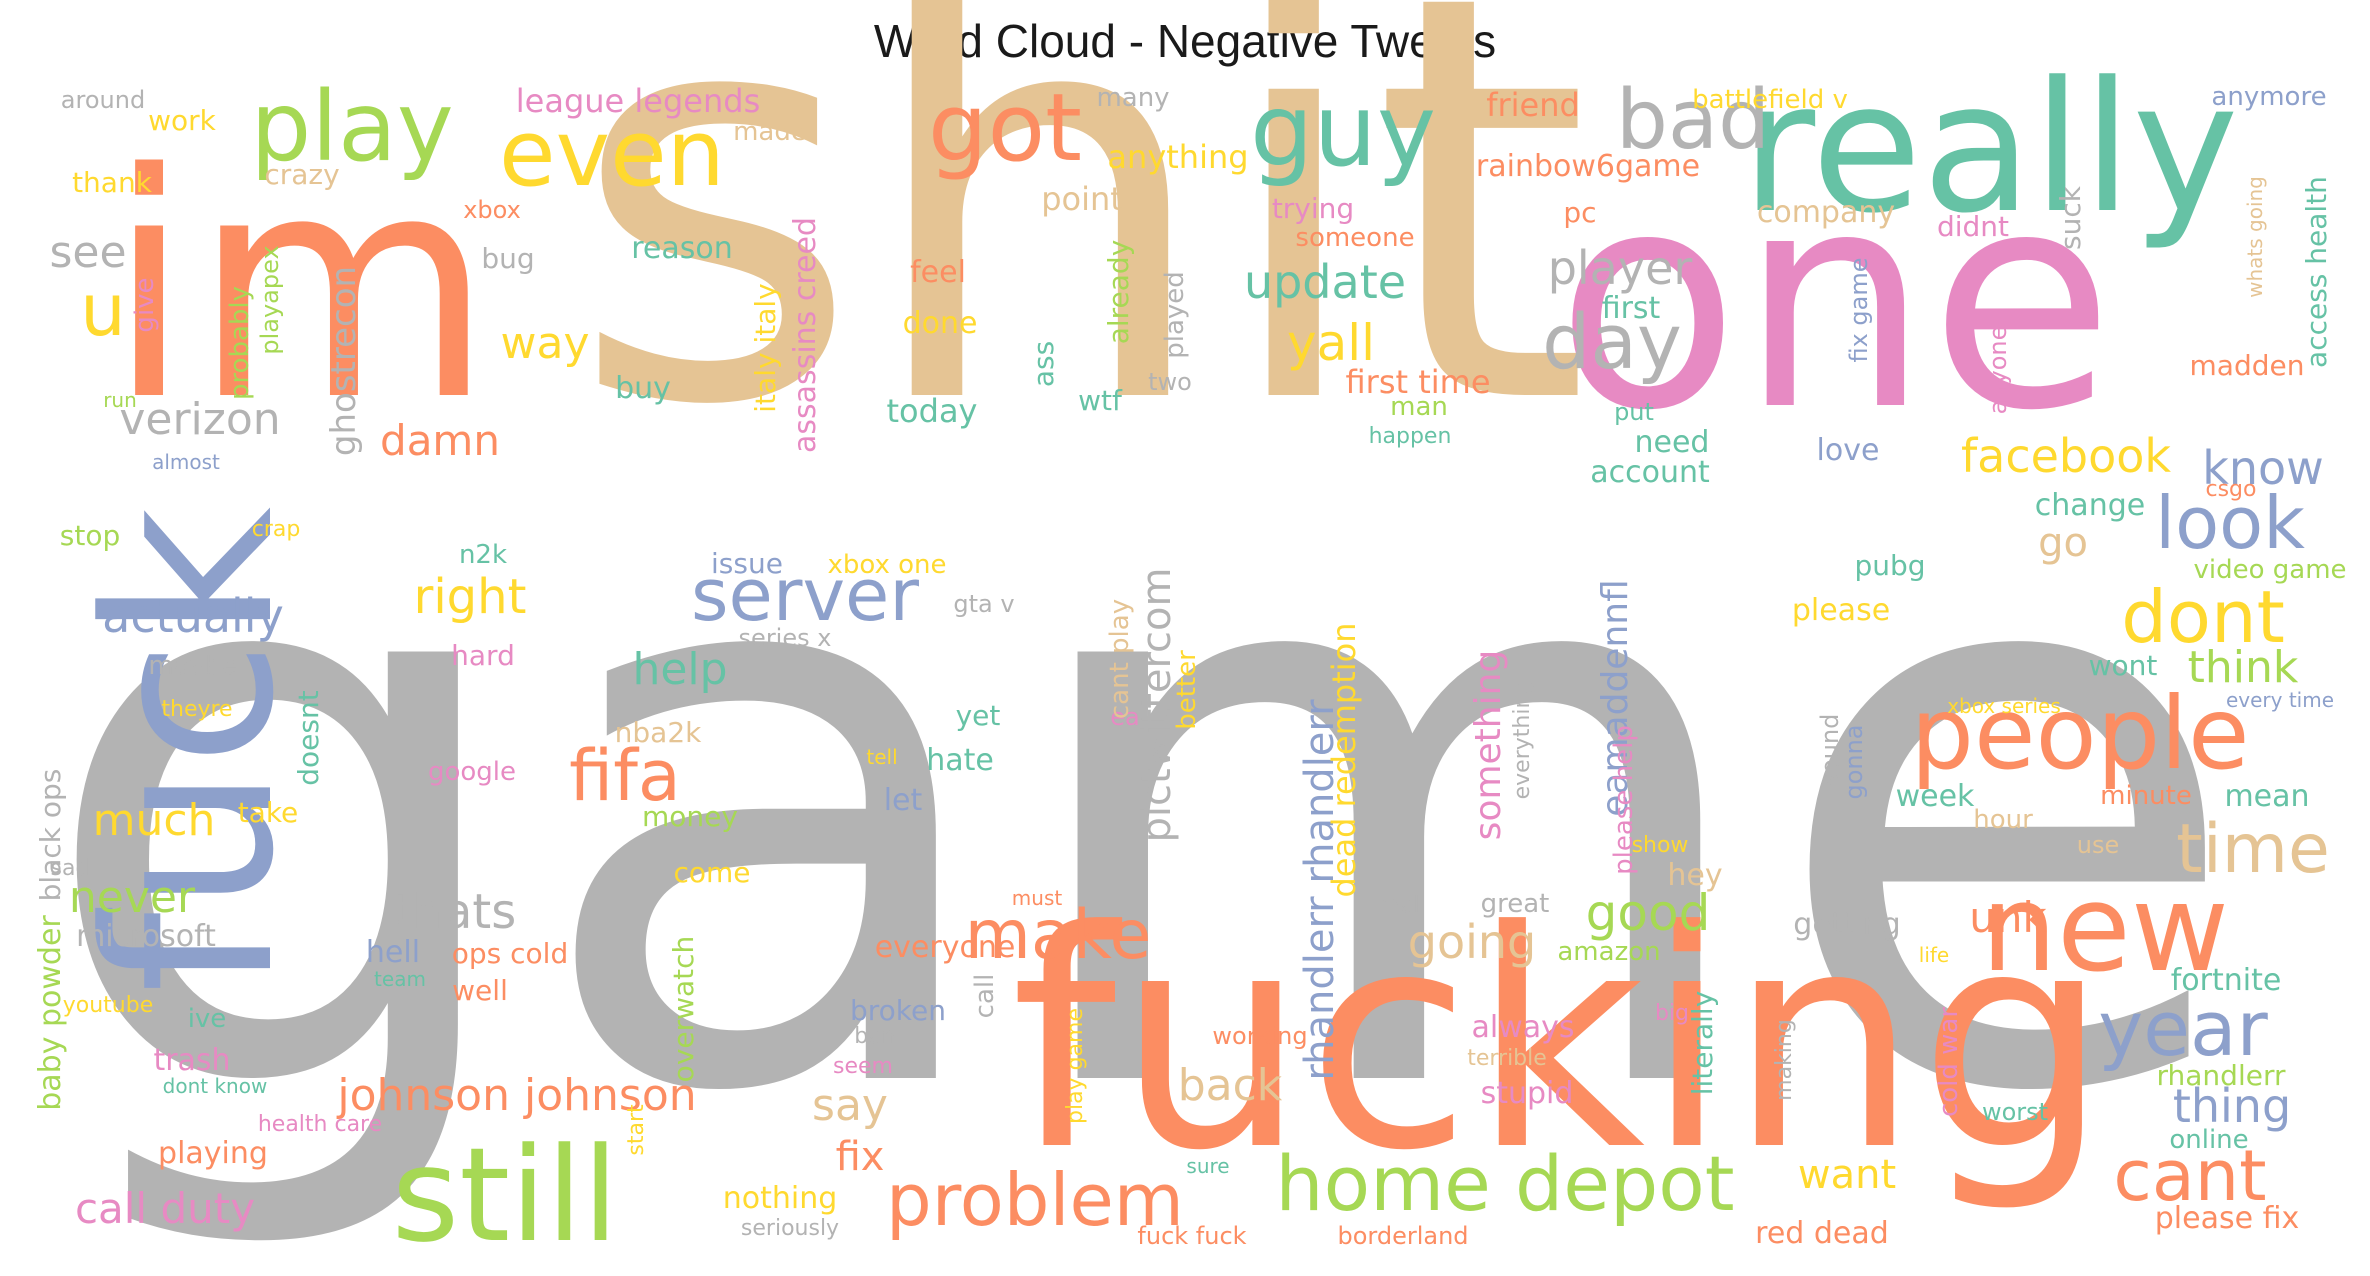 The width and height of the screenshot is (2370, 1276). I want to click on cloud-word: let, so click(903, 800).